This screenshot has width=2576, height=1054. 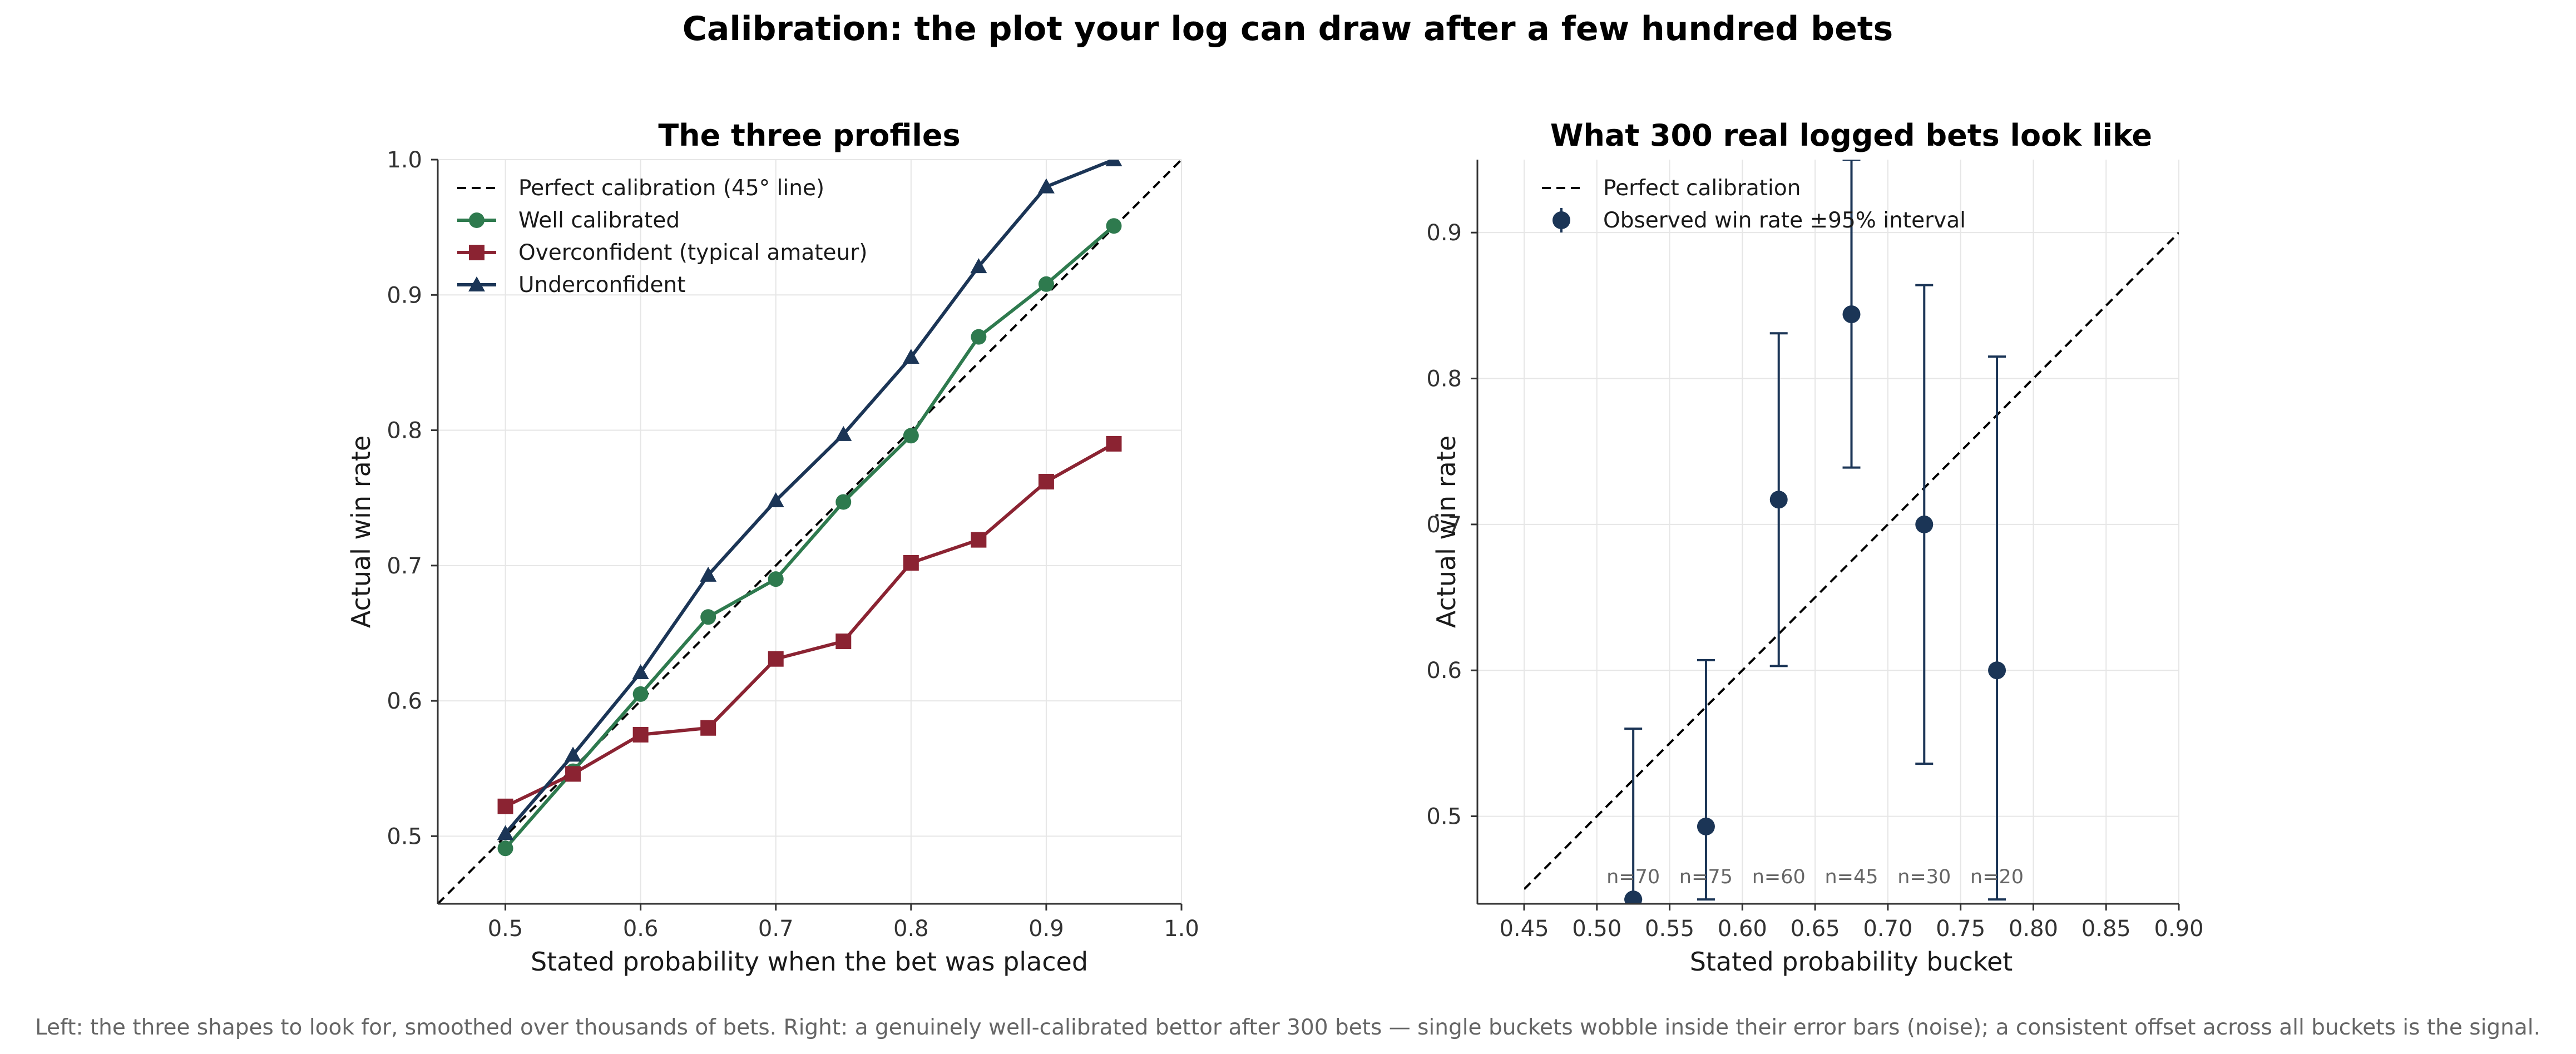 I want to click on left-y-tick-label: 1.0, so click(x=404, y=160).